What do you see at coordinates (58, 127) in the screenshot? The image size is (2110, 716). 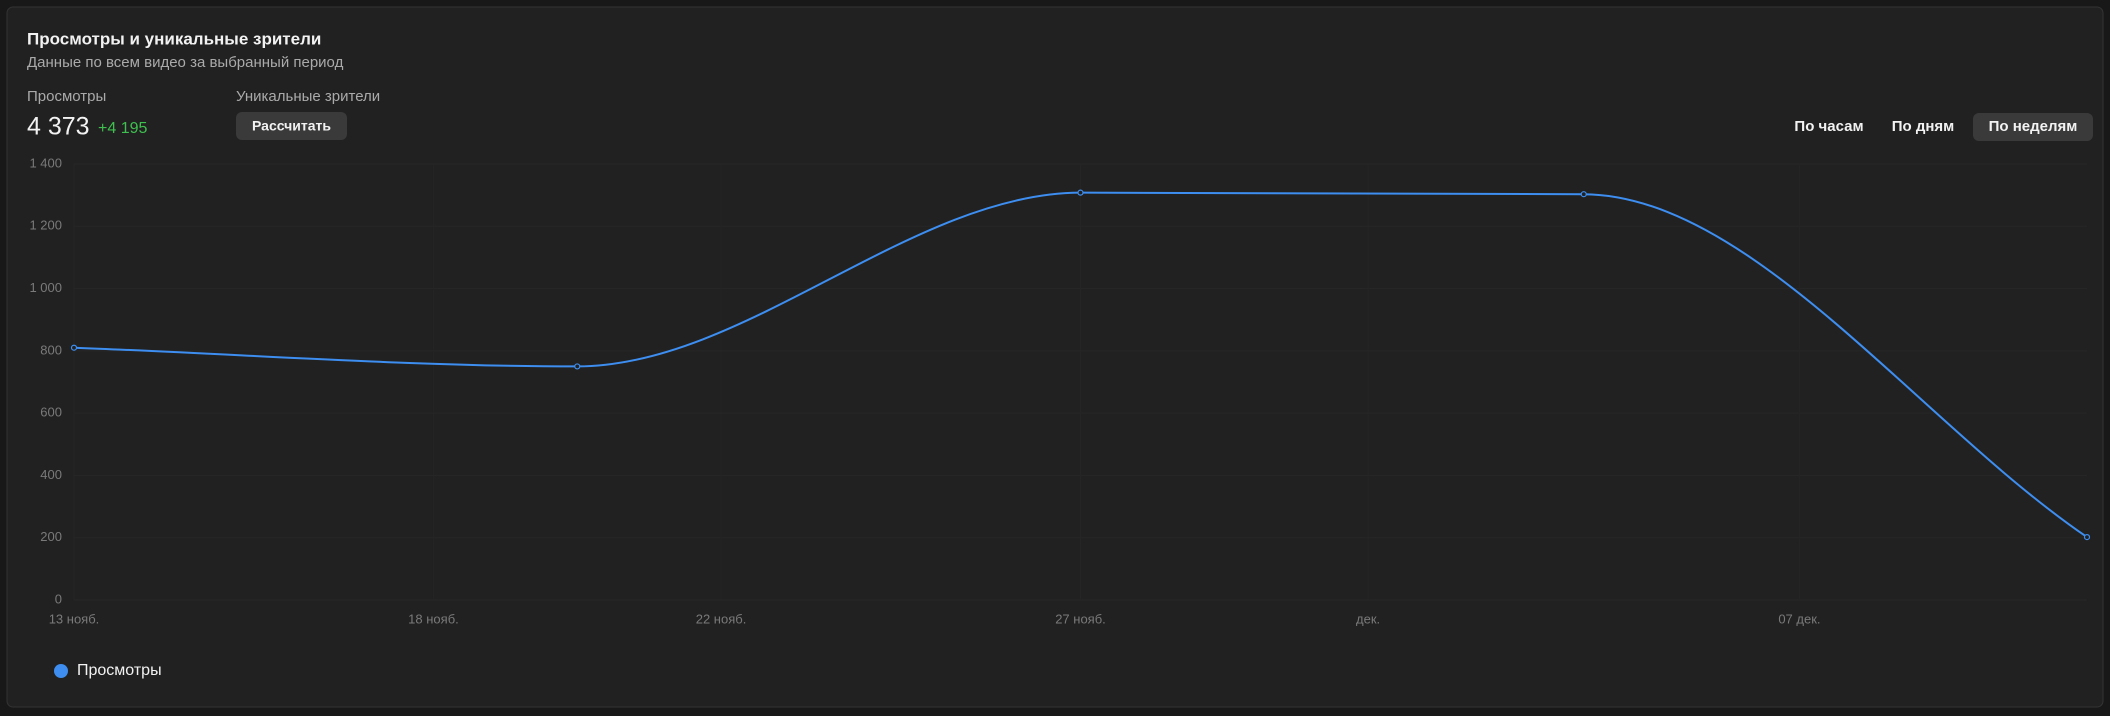 I see `views-total: 4 373` at bounding box center [58, 127].